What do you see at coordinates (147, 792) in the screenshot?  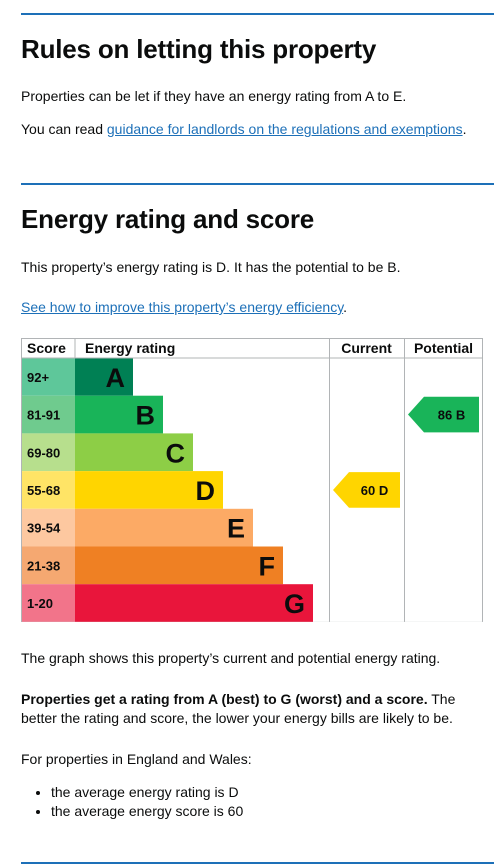 I see `list-item: the average energy rating is D` at bounding box center [147, 792].